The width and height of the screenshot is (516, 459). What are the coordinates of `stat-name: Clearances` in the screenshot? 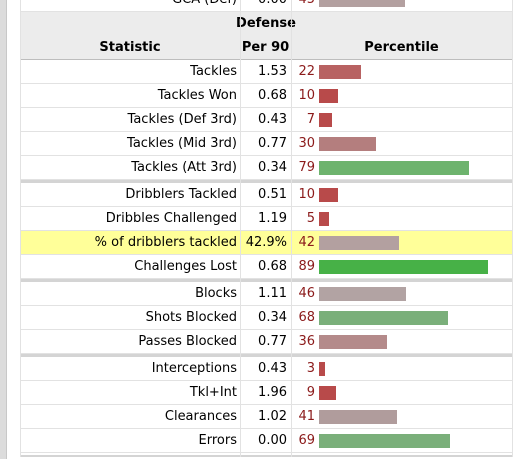 It's located at (200, 416).